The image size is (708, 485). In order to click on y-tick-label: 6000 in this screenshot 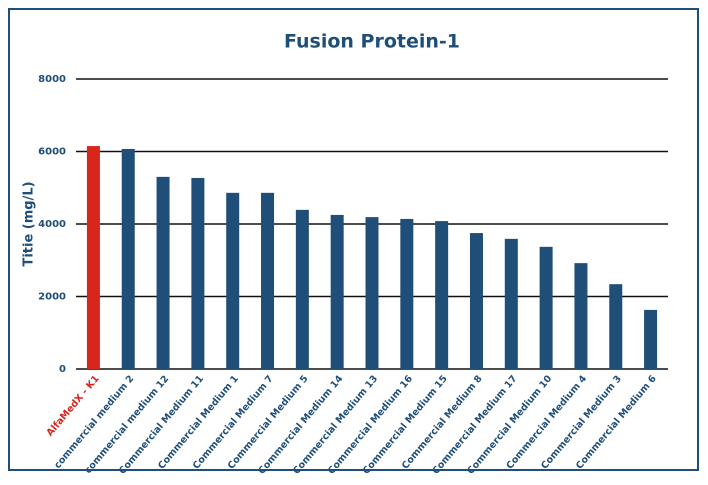, I will do `click(52, 152)`.